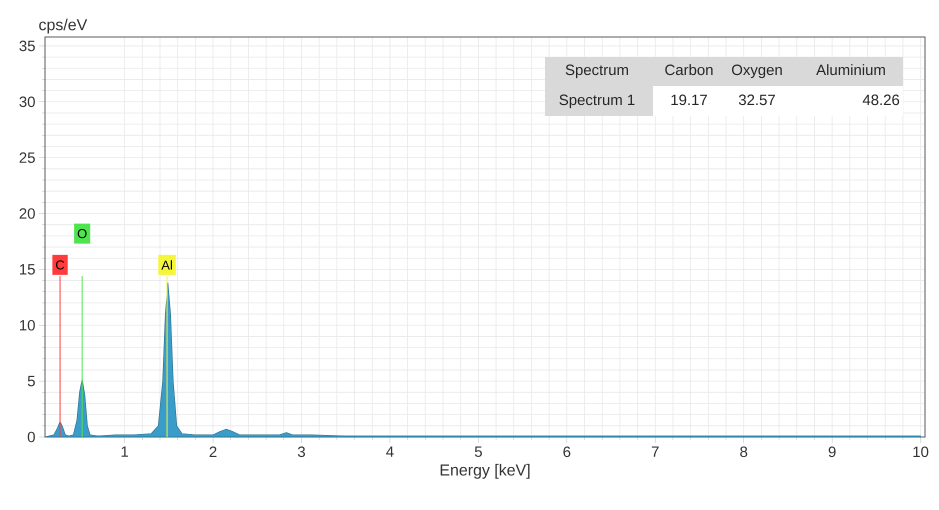 This screenshot has width=939, height=510. I want to click on y-tick-label: 25, so click(27, 157).